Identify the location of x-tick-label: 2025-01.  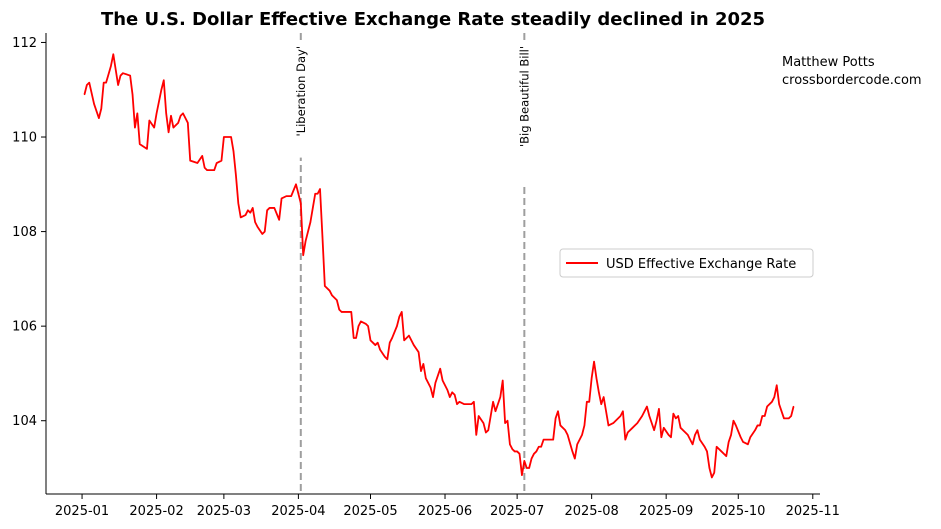
(82, 511).